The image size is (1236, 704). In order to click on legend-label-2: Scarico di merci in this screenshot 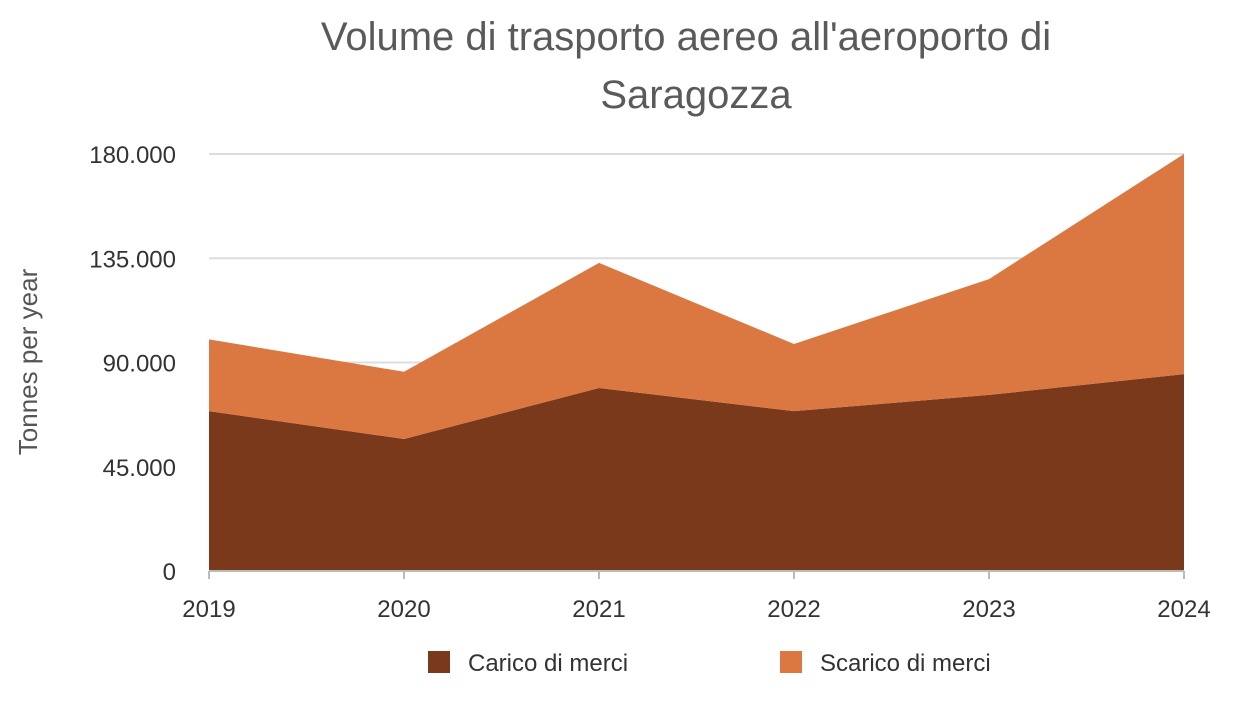, I will do `click(905, 663)`.